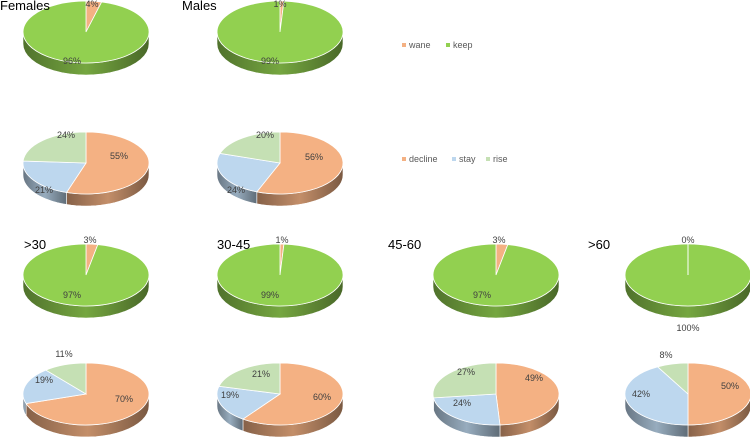 This screenshot has height=439, width=750. I want to click on pie-chart-3: 55% 21% 24%, so click(86, 168).